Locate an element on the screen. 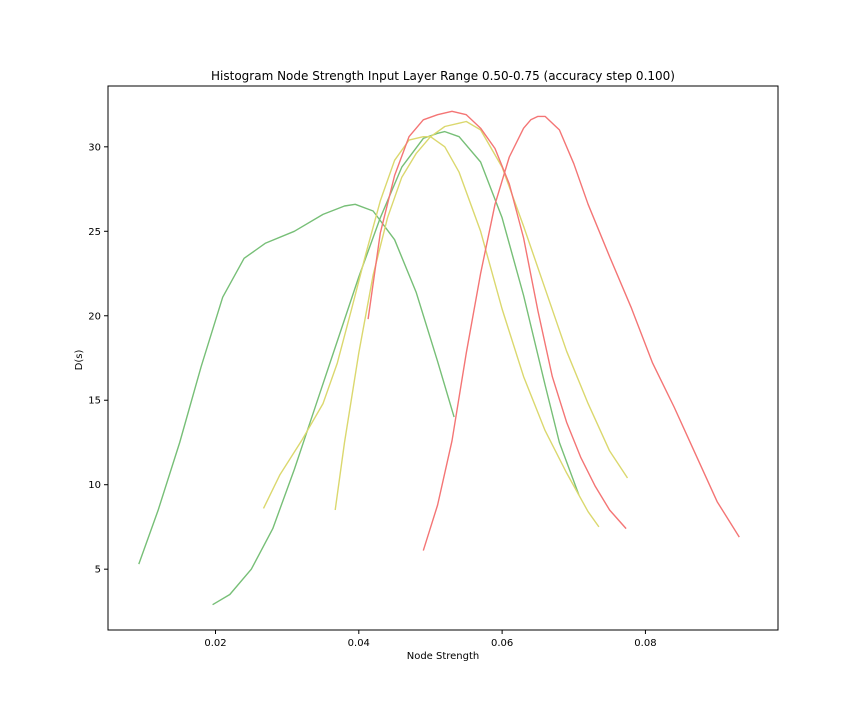  y-tick-label: 5 is located at coordinates (98, 570).